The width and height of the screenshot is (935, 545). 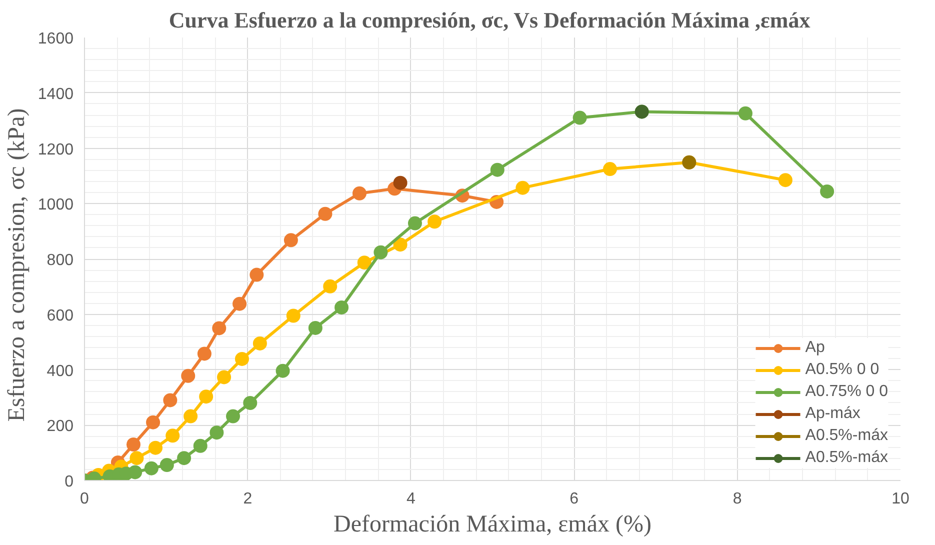 I want to click on y-axis-title: Esfuerzo a compresion, σc (kPa), so click(x=17, y=265).